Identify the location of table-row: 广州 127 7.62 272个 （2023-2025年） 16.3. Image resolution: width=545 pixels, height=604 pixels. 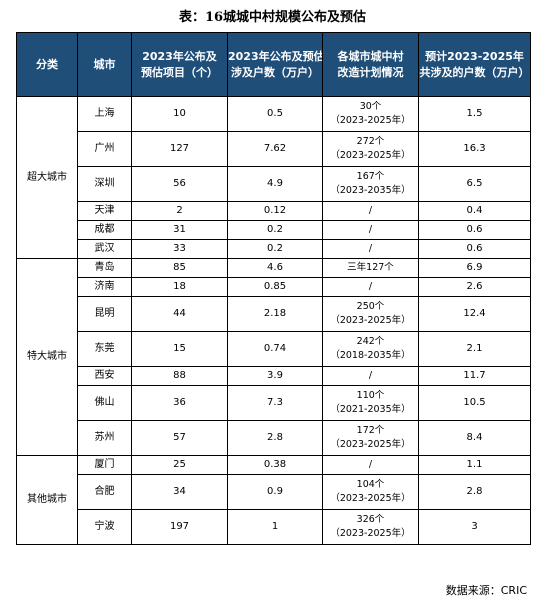
(274, 149).